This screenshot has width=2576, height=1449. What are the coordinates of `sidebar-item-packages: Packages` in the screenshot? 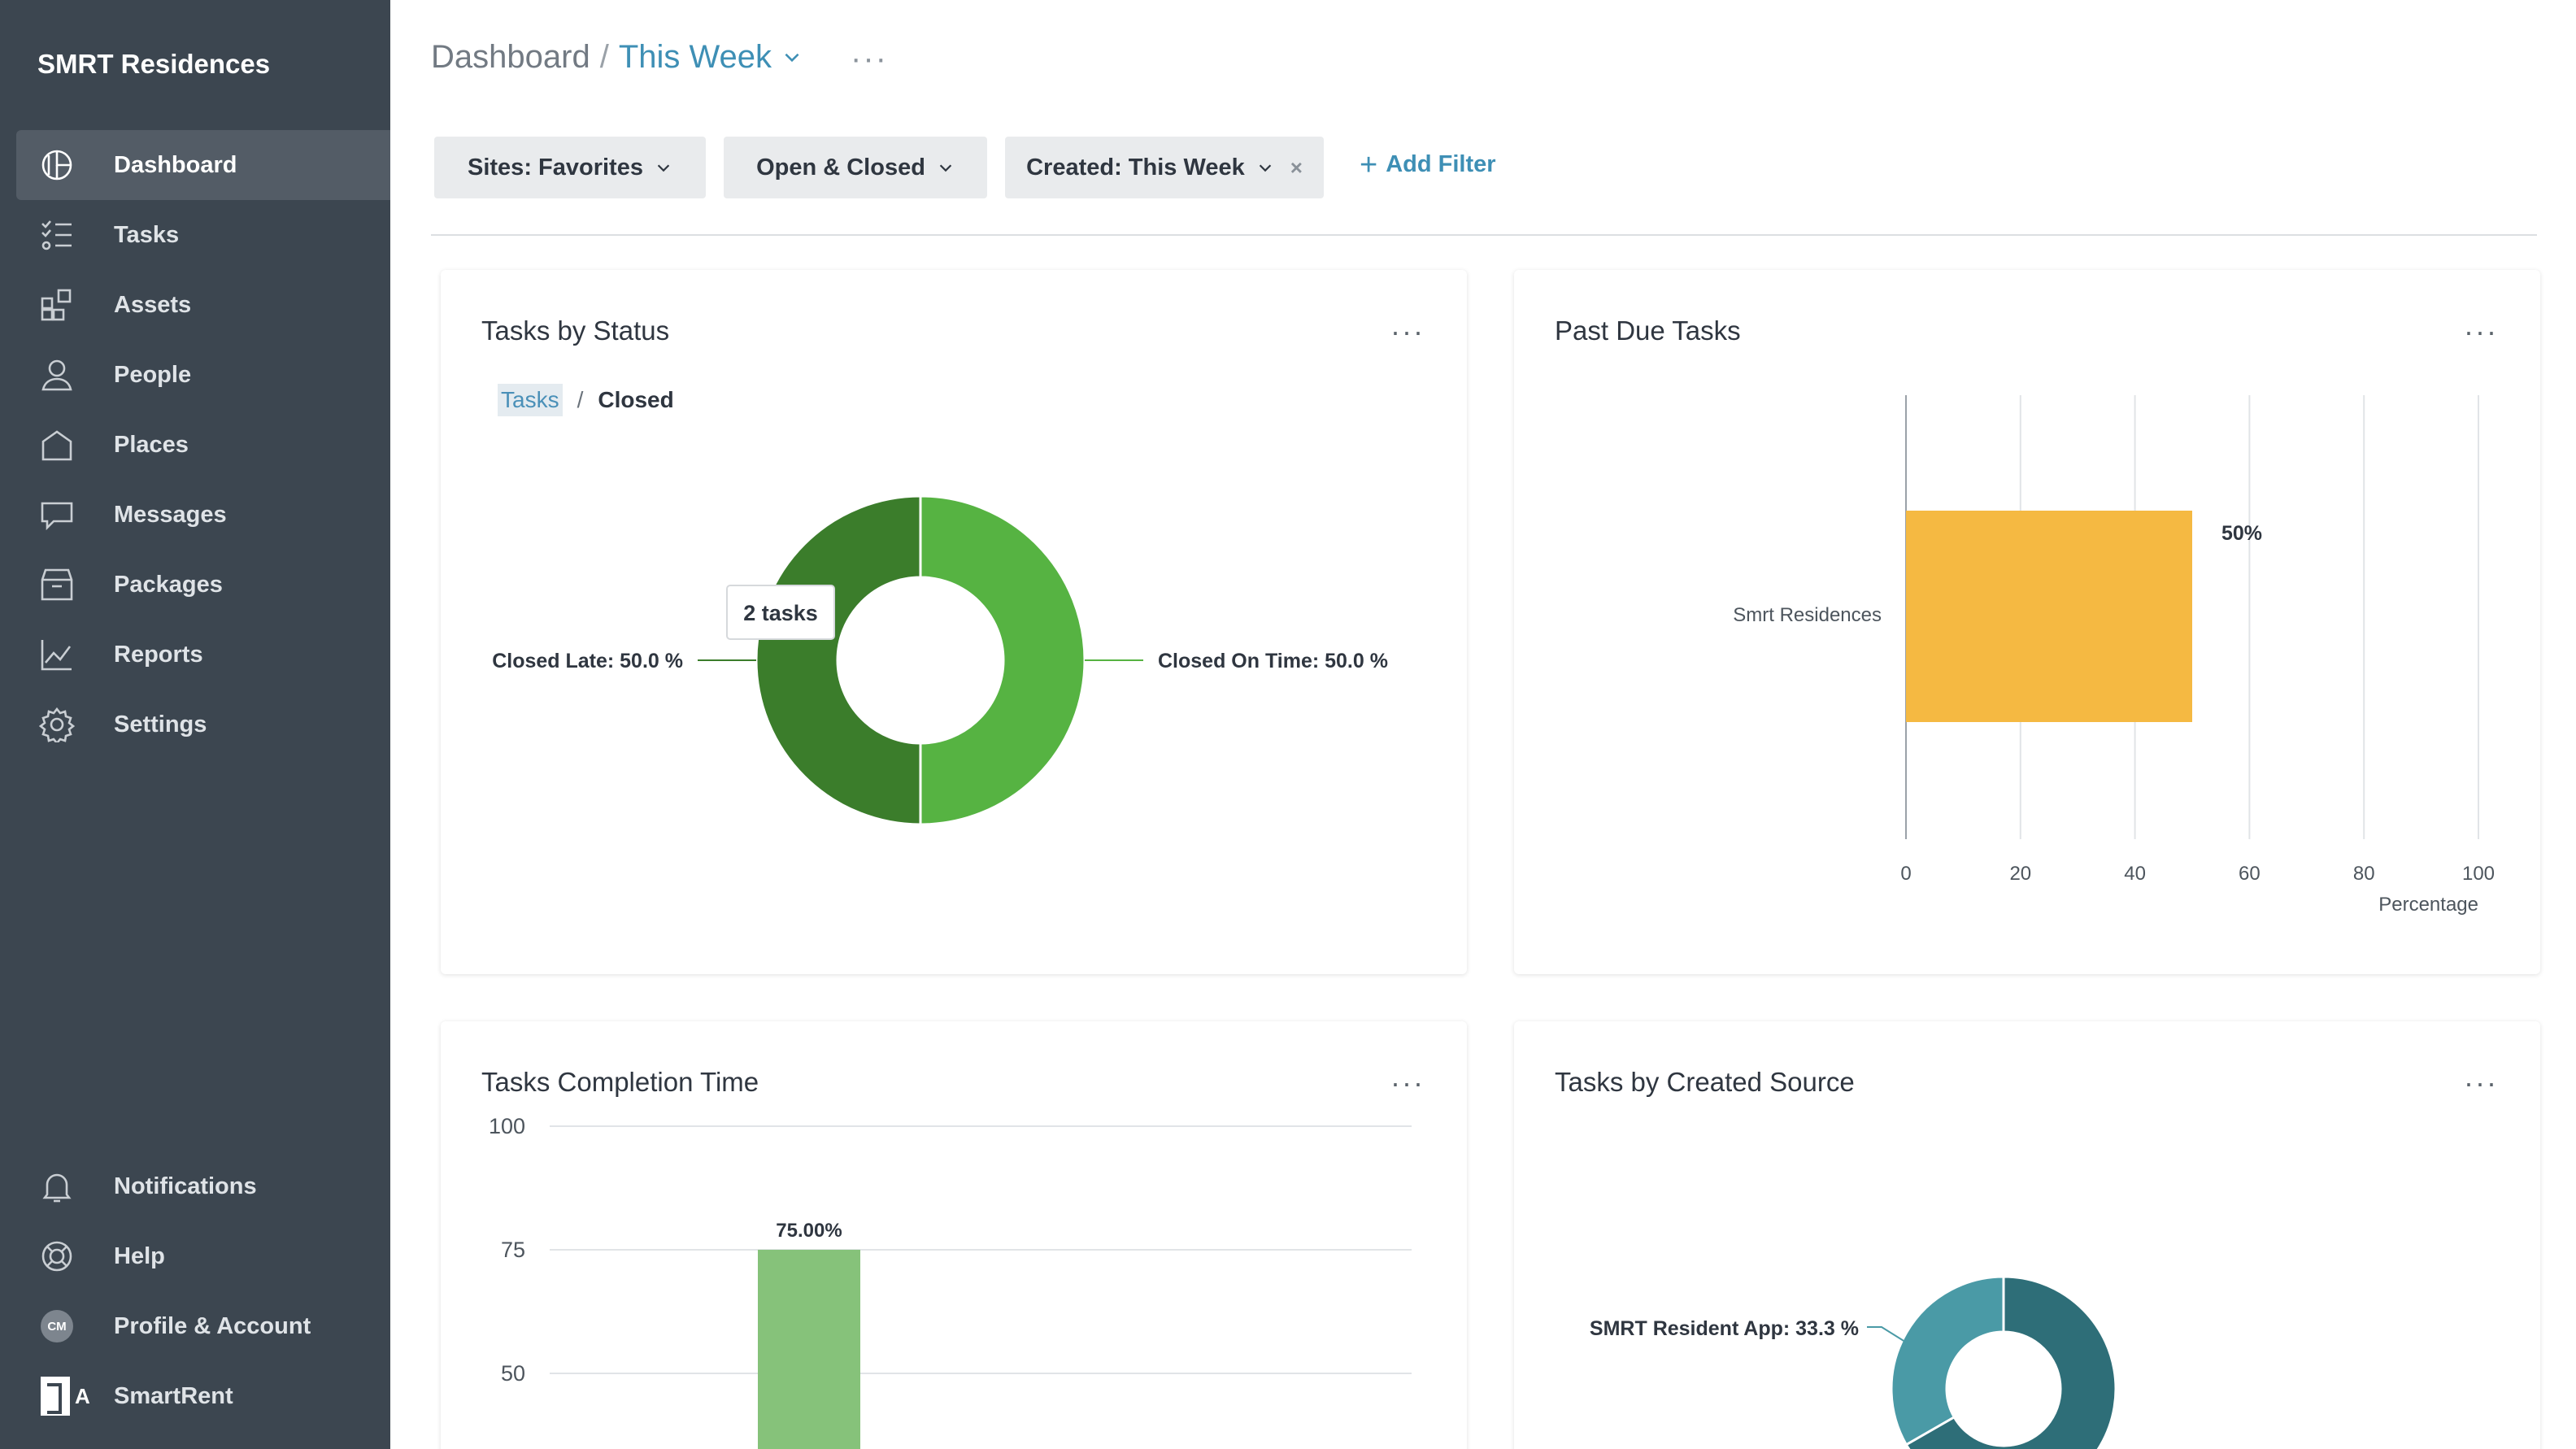 It's located at (203, 585).